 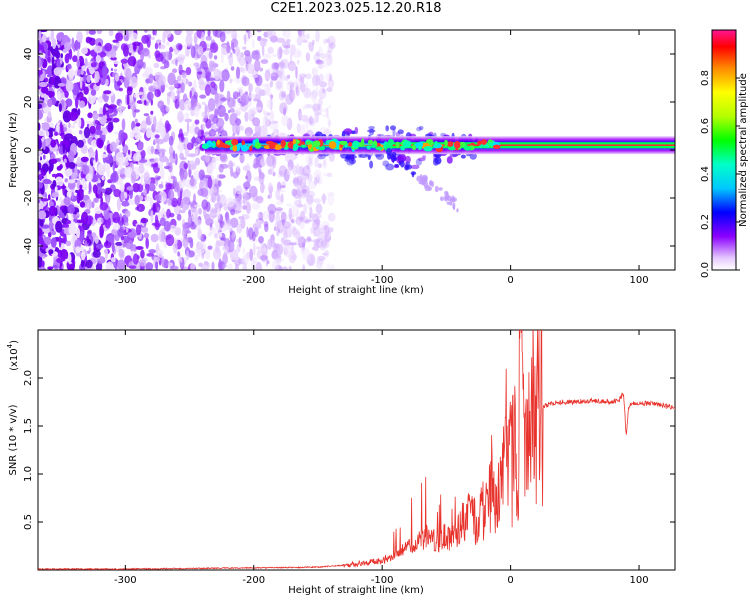 I want to click on spectrogram-y-tick-label: -40, so click(x=28, y=246).